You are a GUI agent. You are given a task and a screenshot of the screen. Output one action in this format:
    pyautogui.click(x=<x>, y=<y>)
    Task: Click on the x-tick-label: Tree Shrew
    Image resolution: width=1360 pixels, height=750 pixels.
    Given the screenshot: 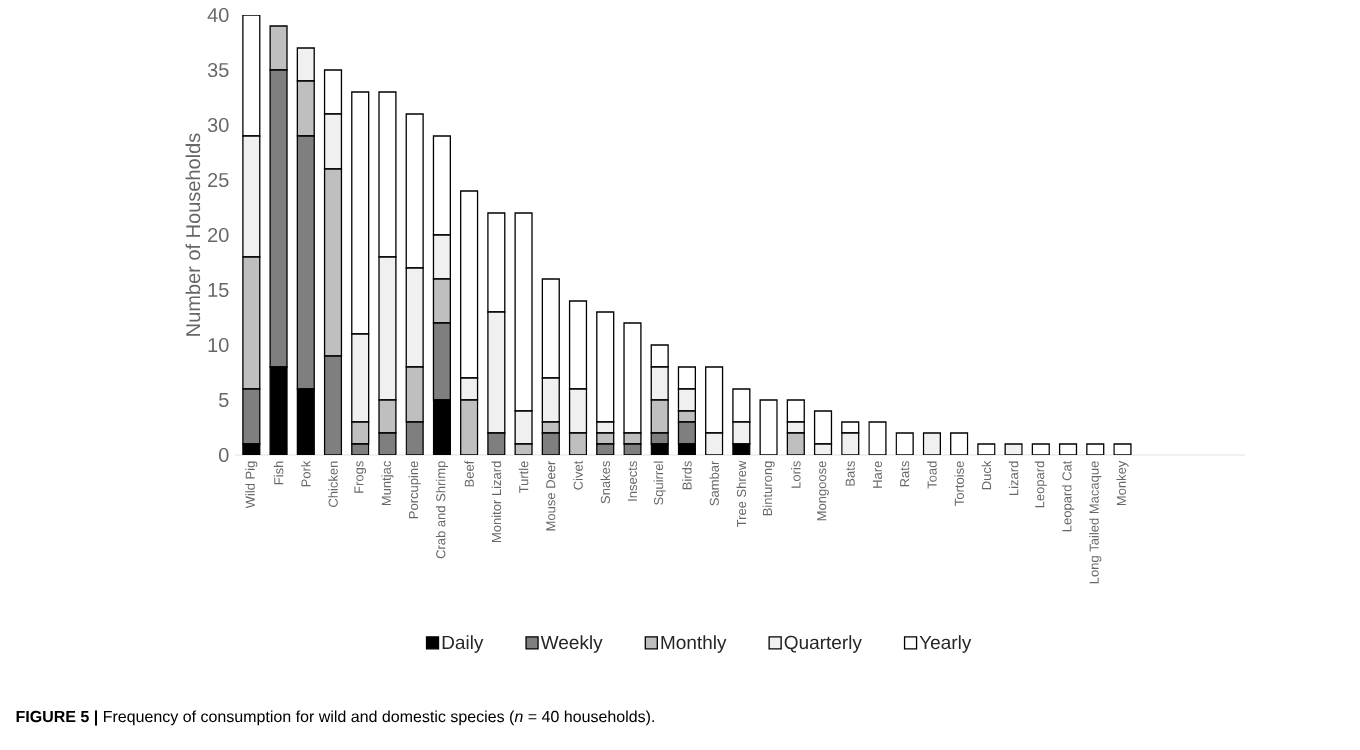 What is the action you would take?
    pyautogui.click(x=741, y=494)
    